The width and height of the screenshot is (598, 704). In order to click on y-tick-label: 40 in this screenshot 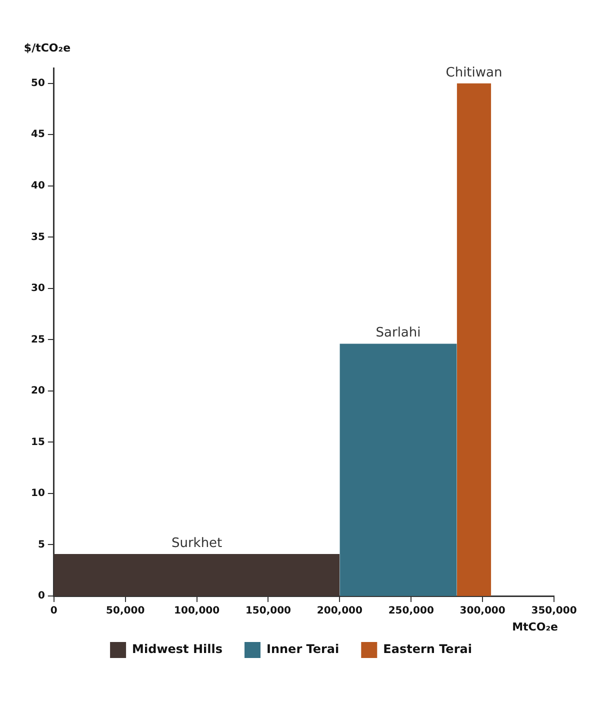, I will do `click(37, 186)`.